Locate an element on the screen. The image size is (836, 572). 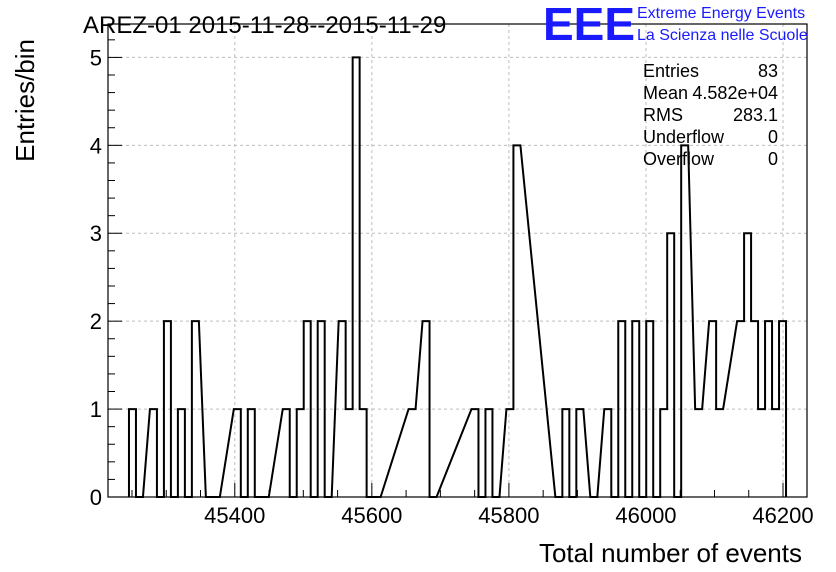
y-tick-label: 2 is located at coordinates (96, 321).